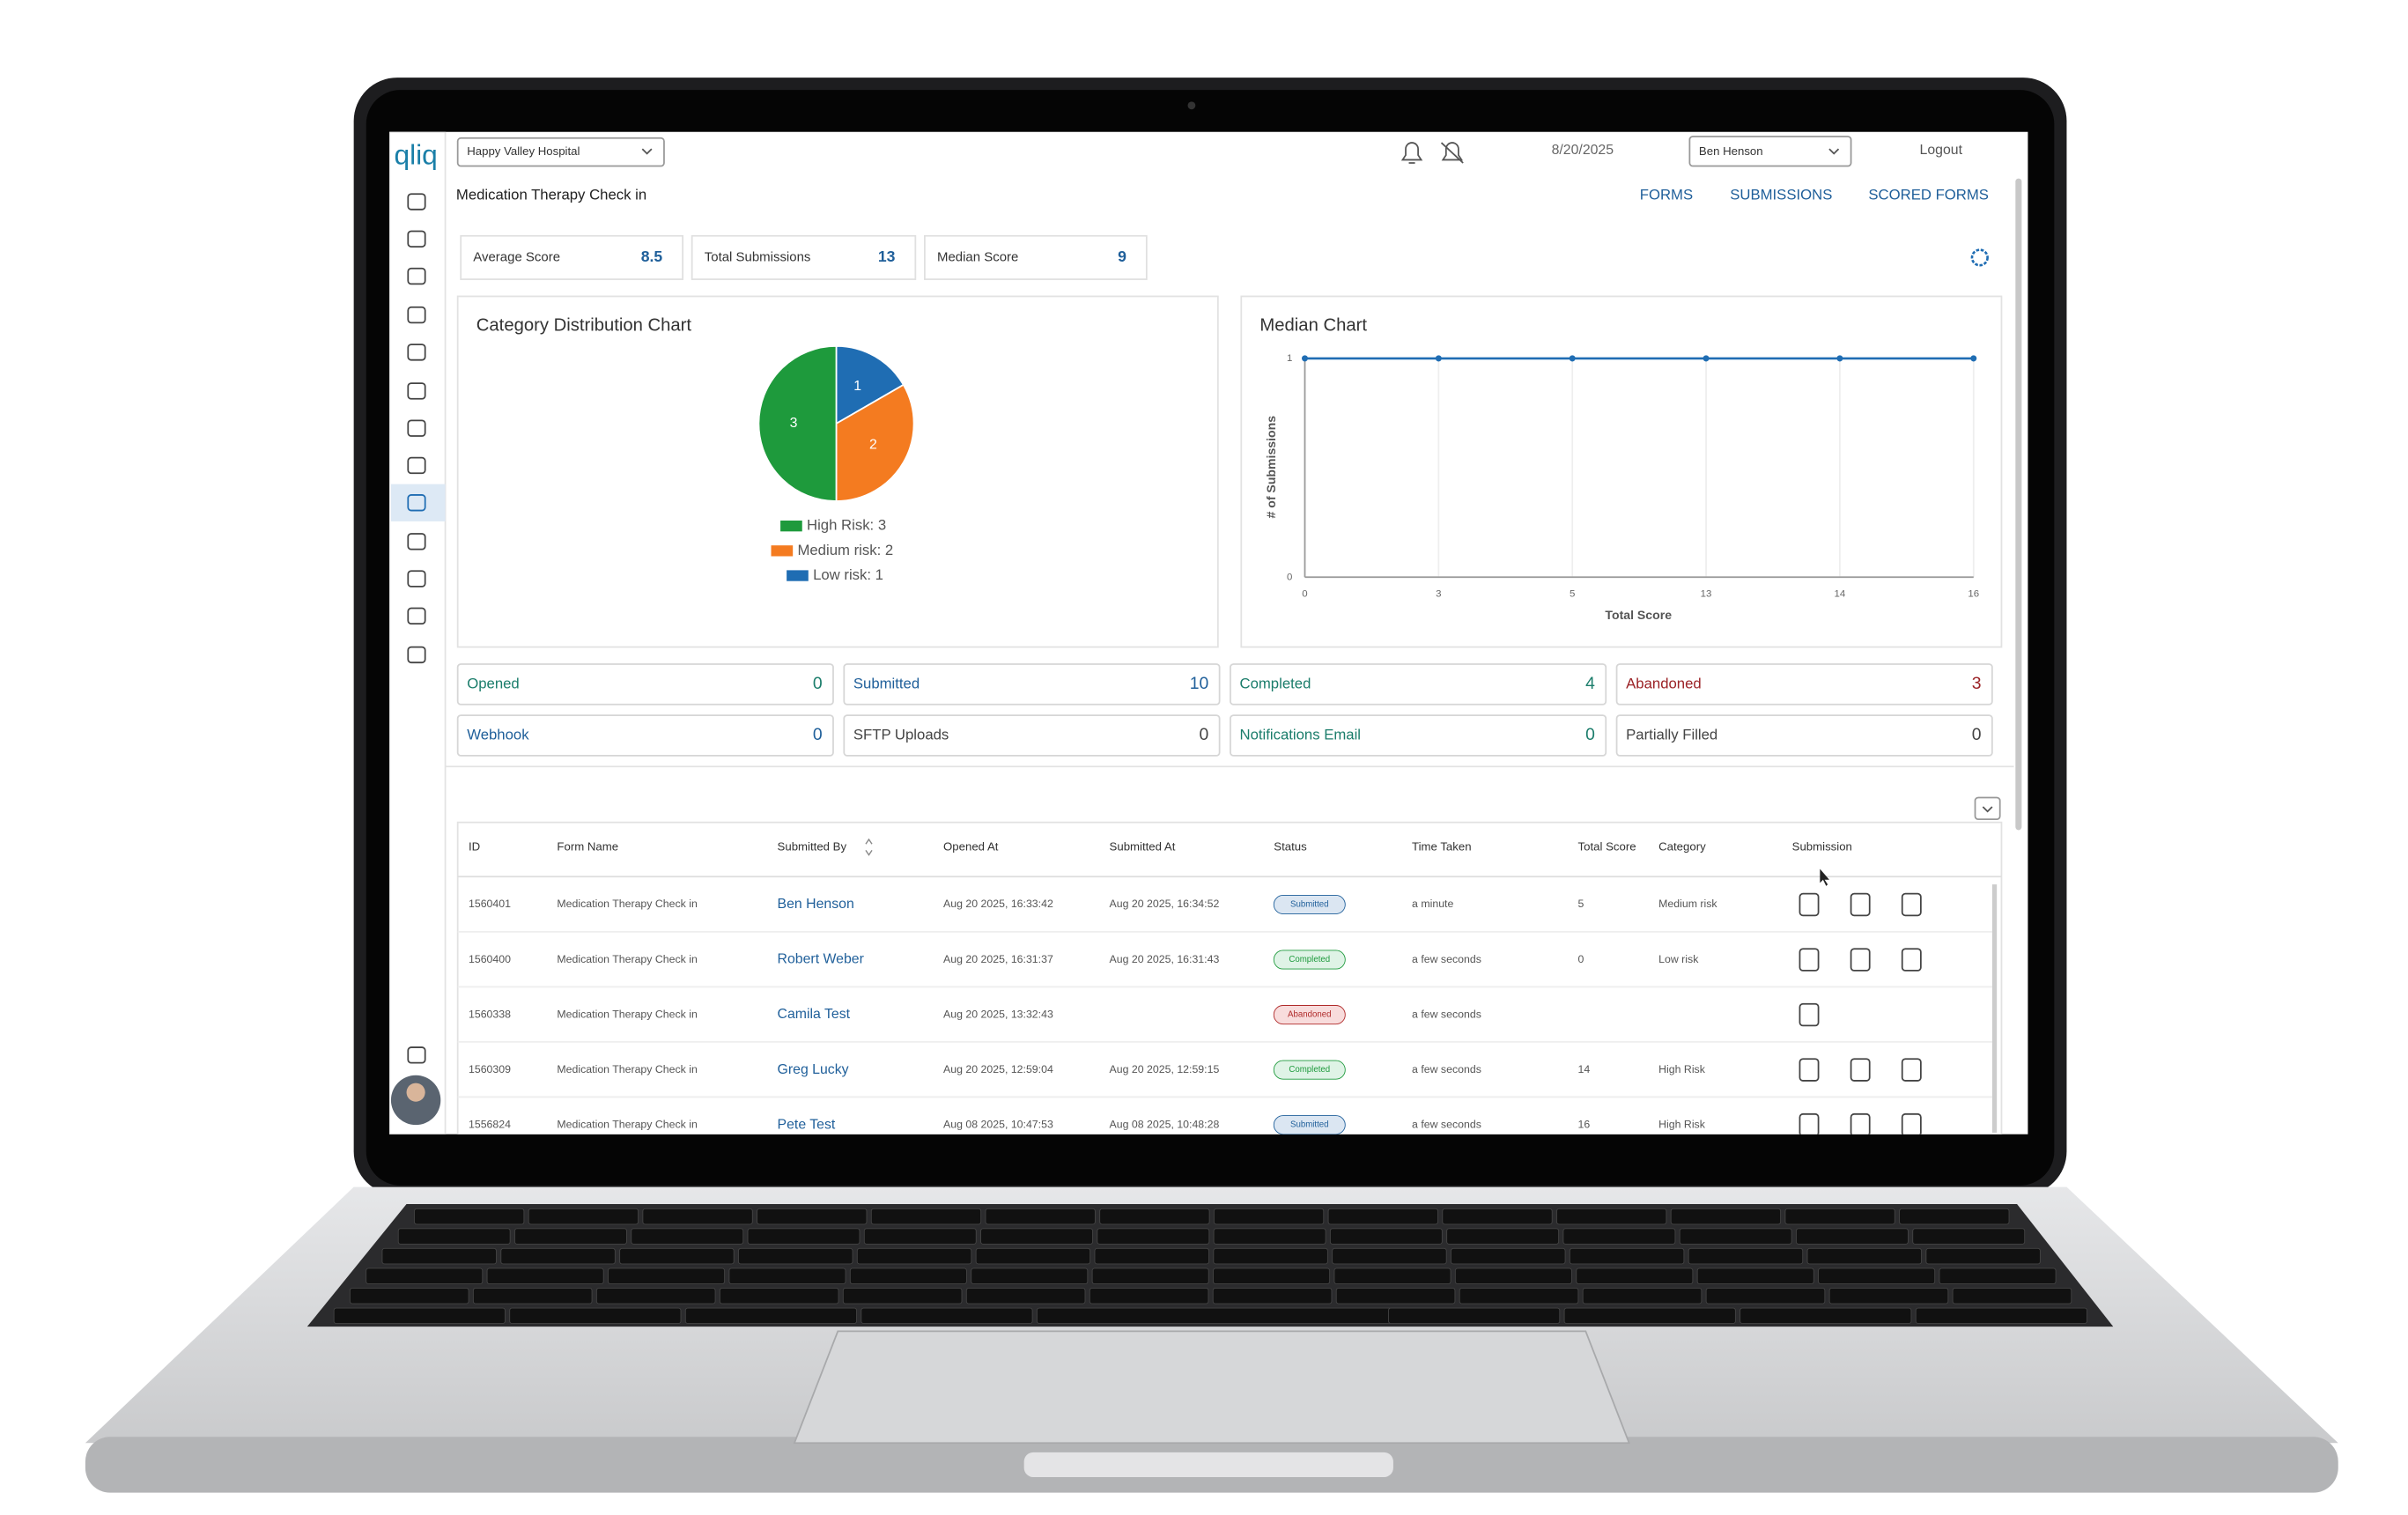  Describe the element at coordinates (814, 1069) in the screenshot. I see `submitter-link: Greg Lucky` at that location.